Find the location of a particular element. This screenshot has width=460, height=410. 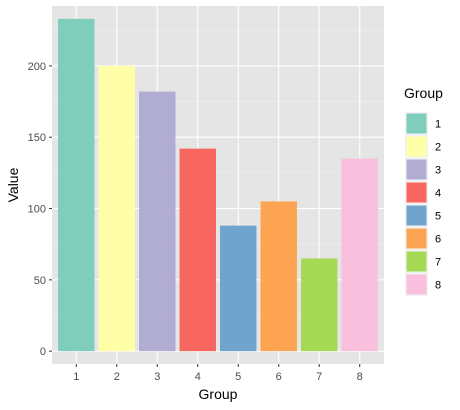

legend-title: Group is located at coordinates (423, 93).